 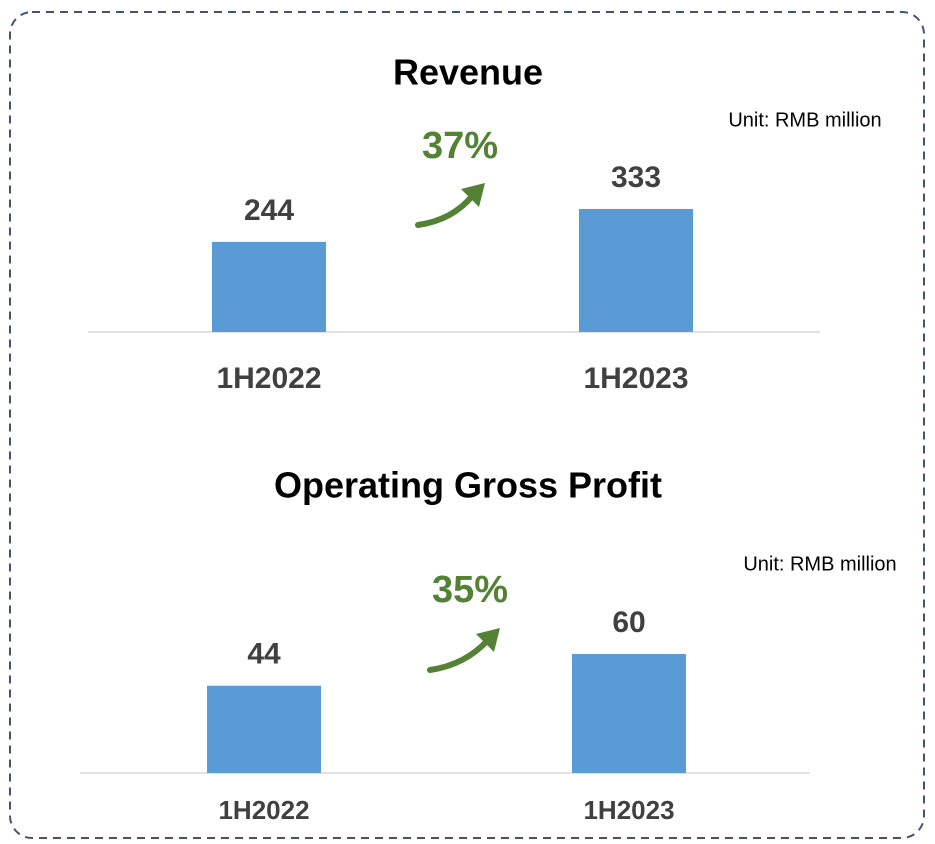 What do you see at coordinates (460, 146) in the screenshot?
I see `growth-label: 37%` at bounding box center [460, 146].